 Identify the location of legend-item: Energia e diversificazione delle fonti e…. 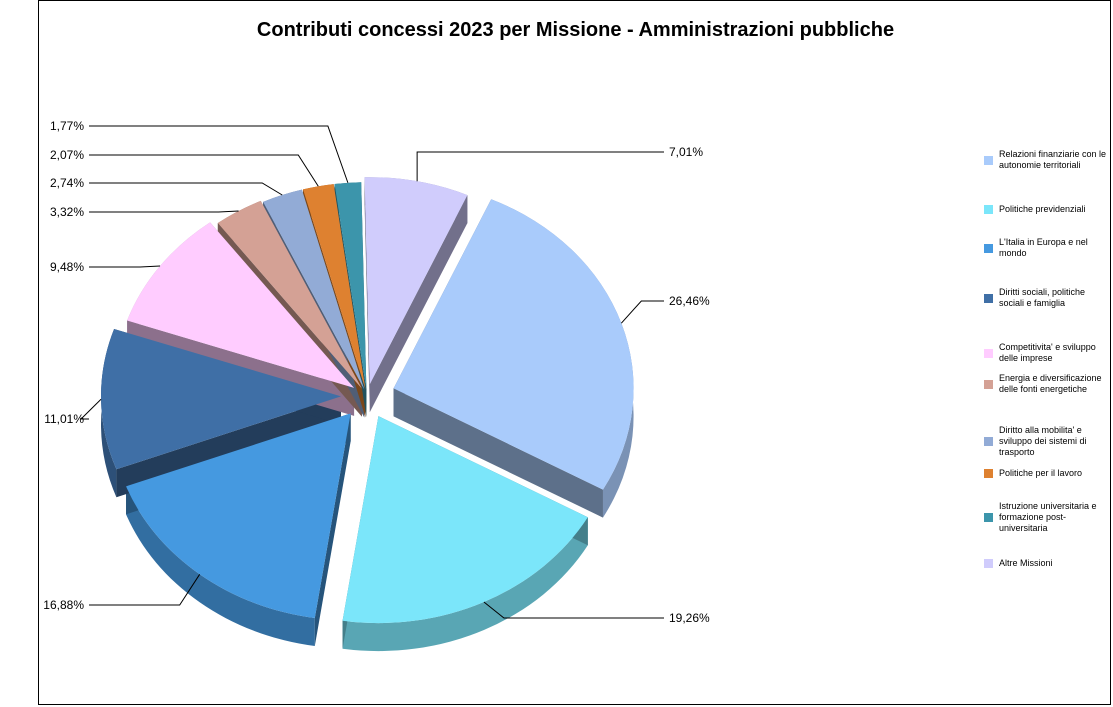
(1045, 384).